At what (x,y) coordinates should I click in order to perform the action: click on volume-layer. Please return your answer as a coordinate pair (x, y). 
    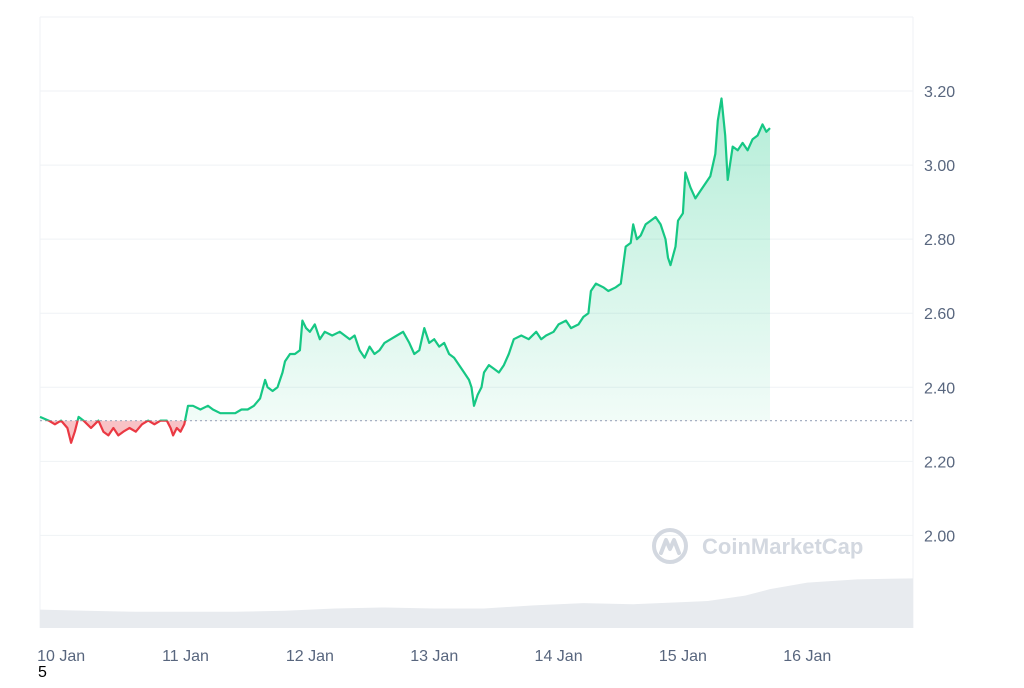
    Looking at the image, I should click on (476, 603).